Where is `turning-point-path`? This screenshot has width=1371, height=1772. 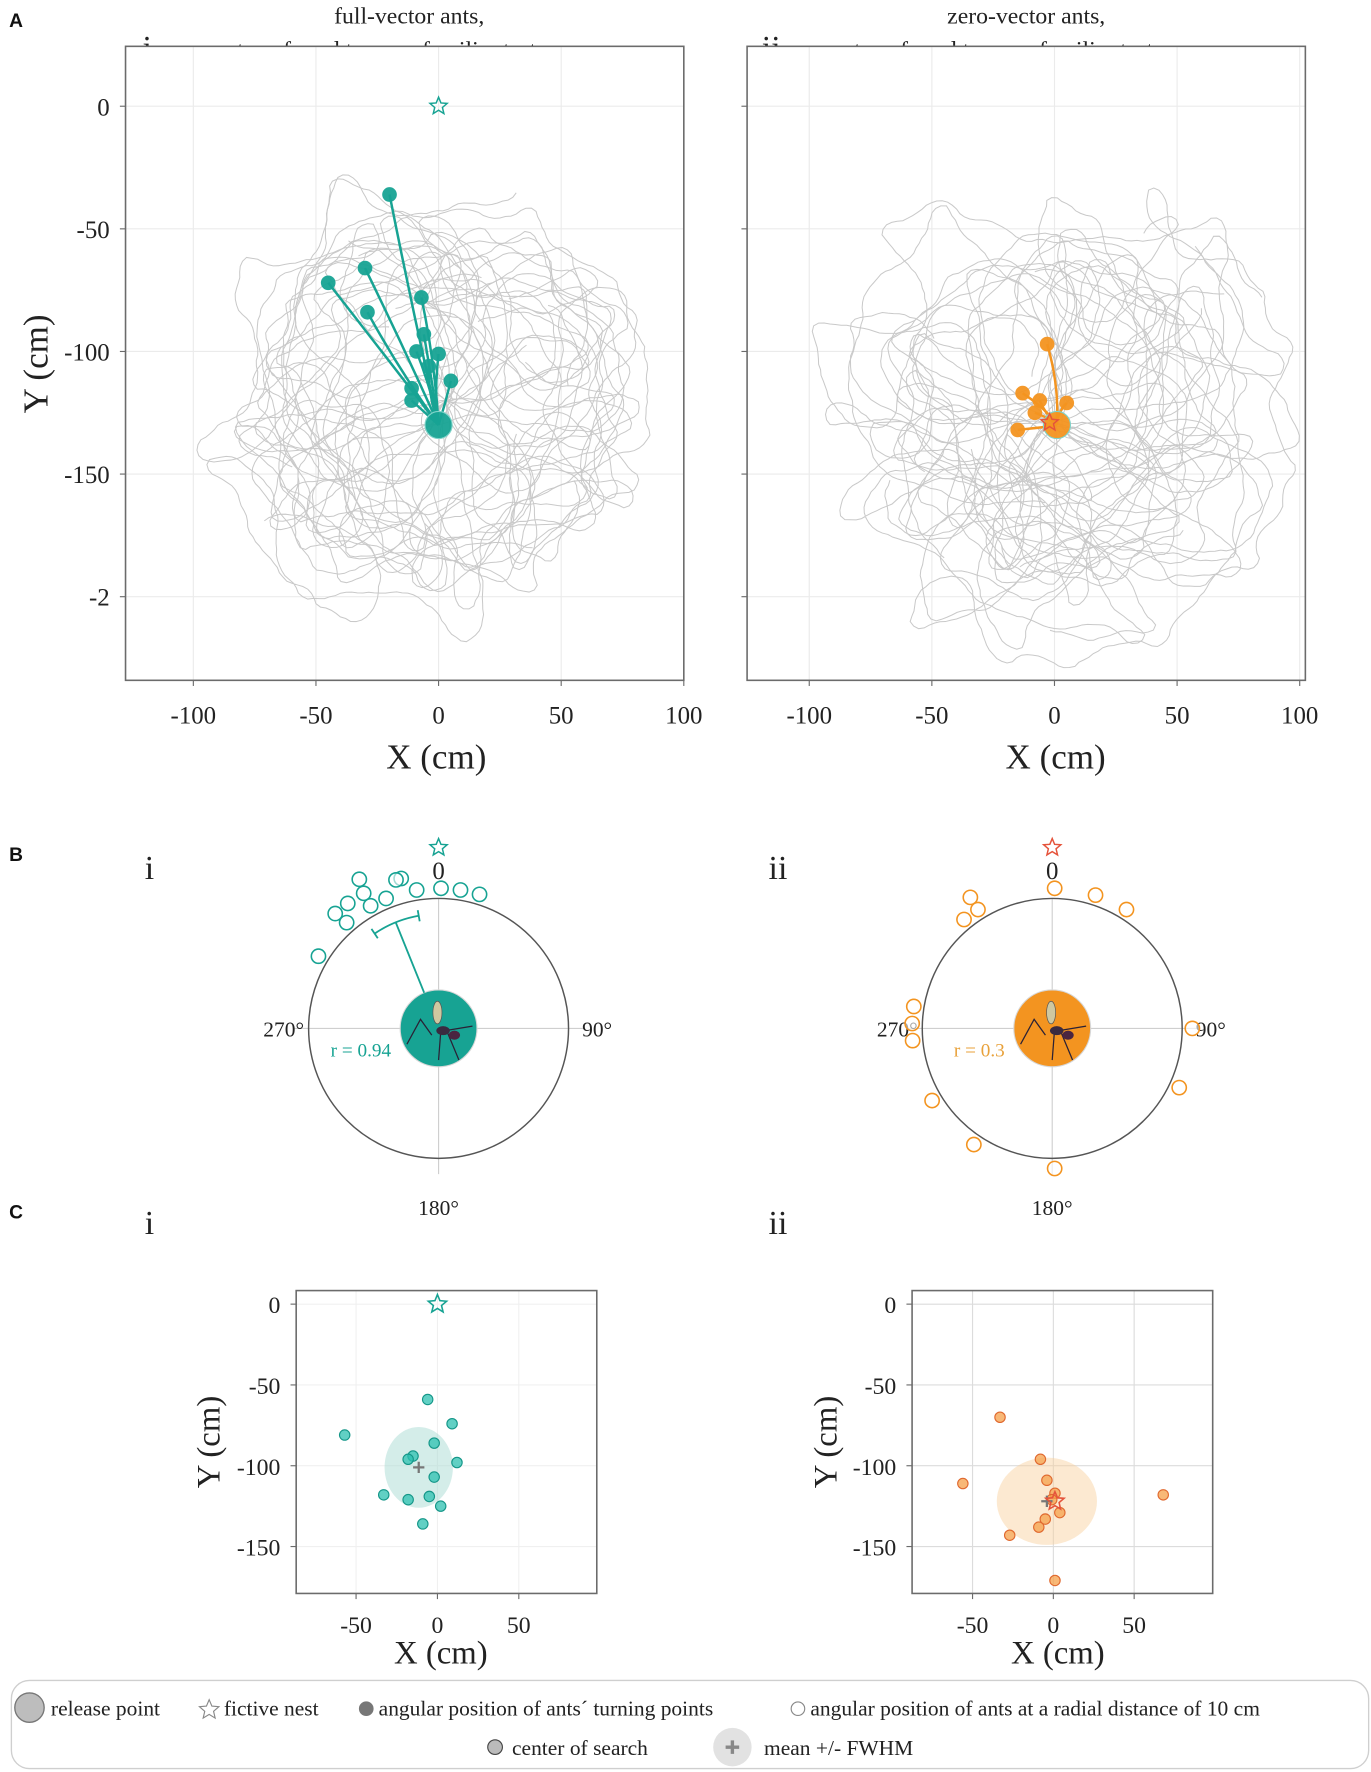 turning-point-path is located at coordinates (401, 346).